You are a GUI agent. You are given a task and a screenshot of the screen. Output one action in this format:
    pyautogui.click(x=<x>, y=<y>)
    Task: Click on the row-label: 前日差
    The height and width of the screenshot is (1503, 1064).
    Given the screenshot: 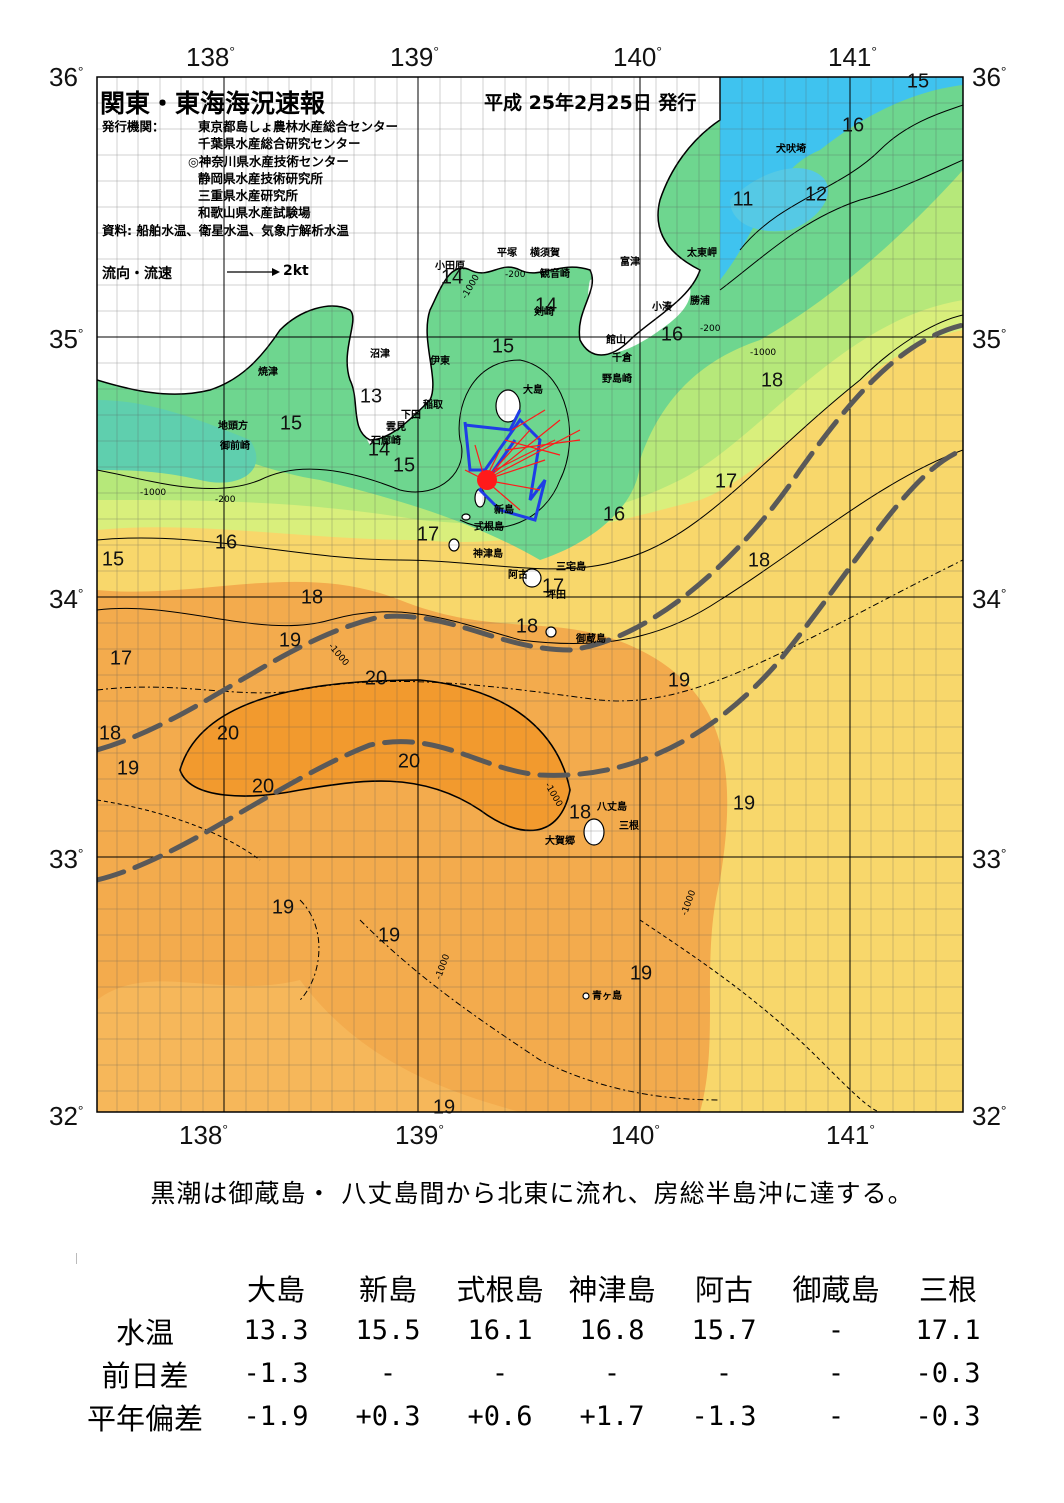 What is the action you would take?
    pyautogui.click(x=145, y=1375)
    